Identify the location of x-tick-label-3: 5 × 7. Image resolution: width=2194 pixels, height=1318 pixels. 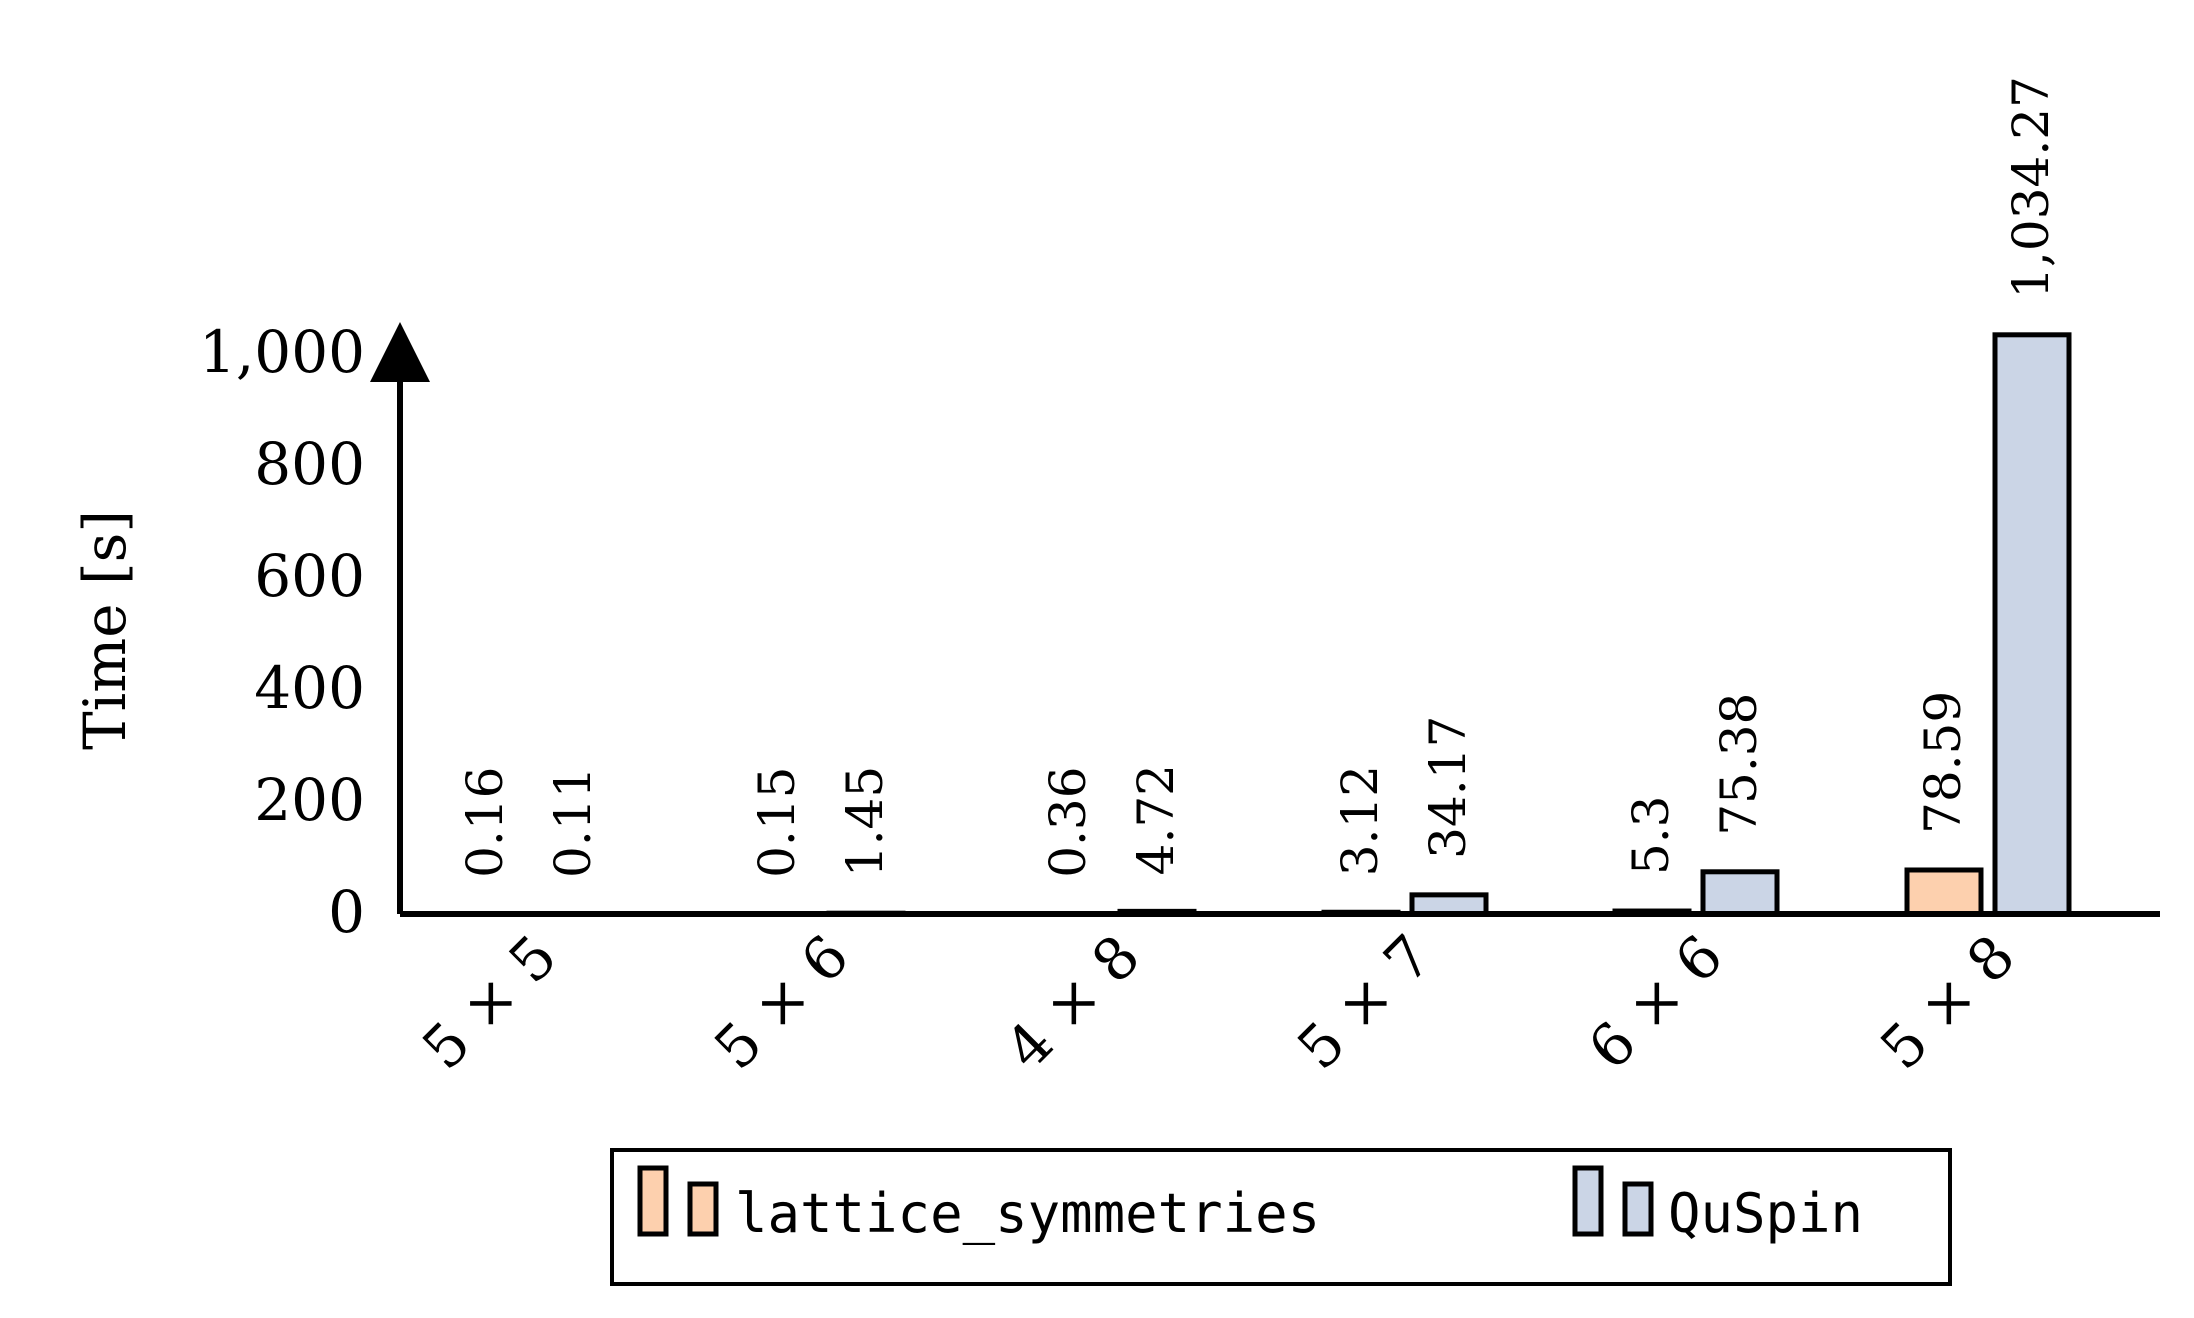
(1364, 1002).